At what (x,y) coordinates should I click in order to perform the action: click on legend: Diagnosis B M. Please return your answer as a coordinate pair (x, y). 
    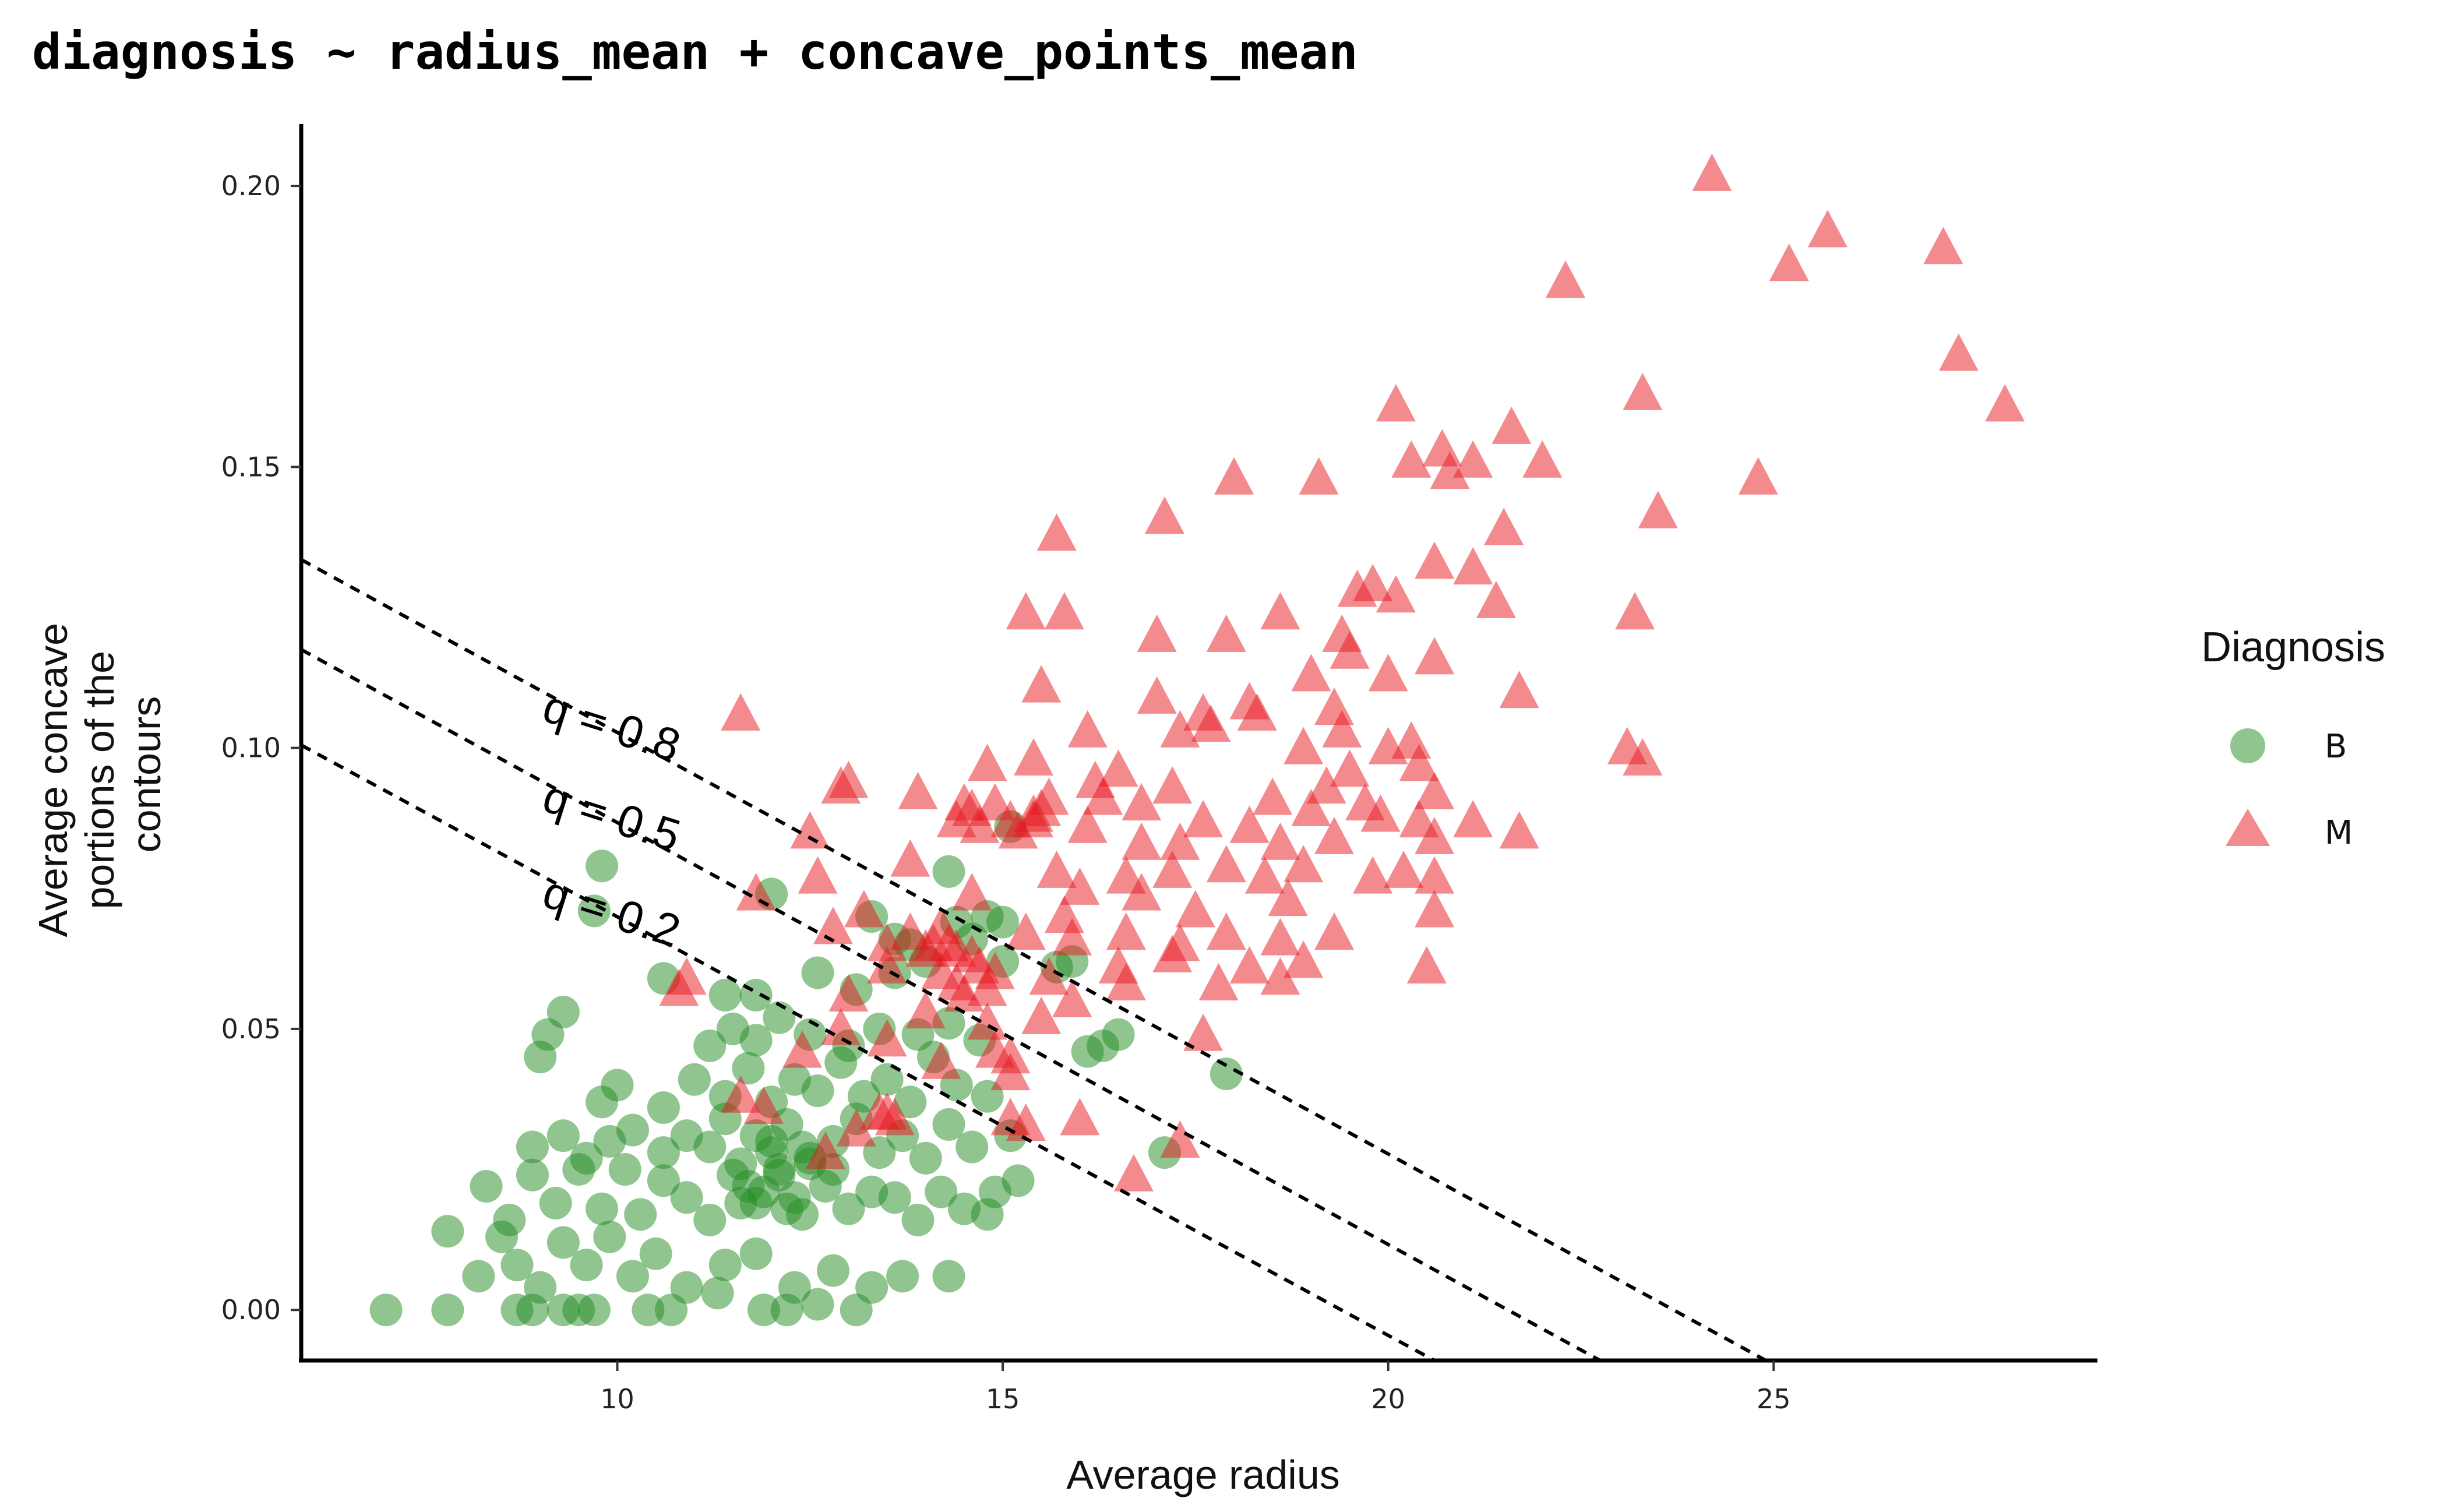
    Looking at the image, I should click on (2293, 738).